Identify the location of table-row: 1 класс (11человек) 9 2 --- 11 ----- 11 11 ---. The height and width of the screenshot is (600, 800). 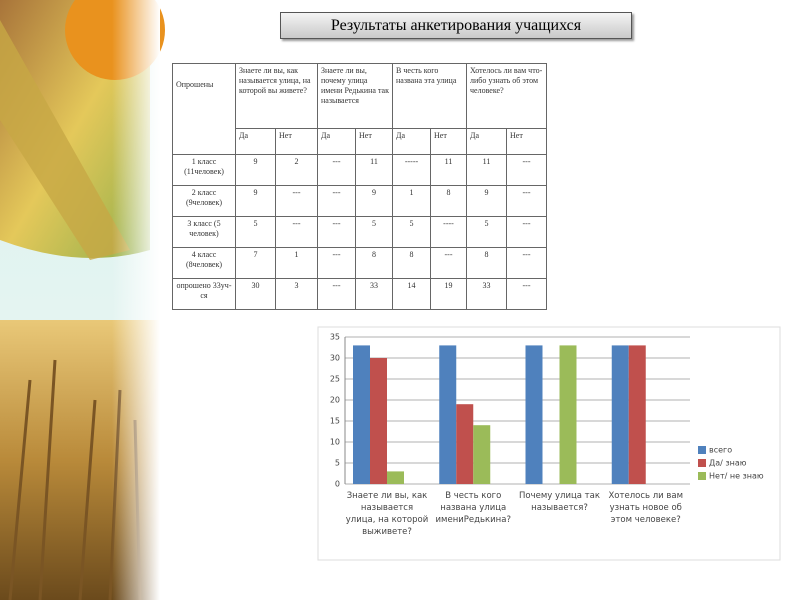
(359, 170).